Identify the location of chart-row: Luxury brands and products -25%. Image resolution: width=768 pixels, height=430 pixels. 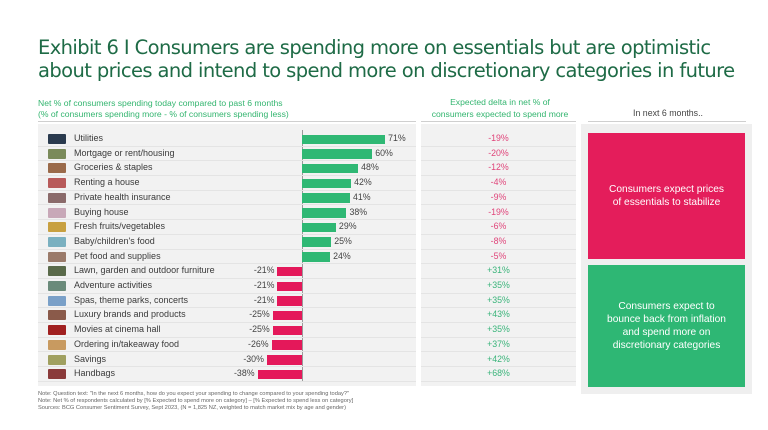
(227, 316).